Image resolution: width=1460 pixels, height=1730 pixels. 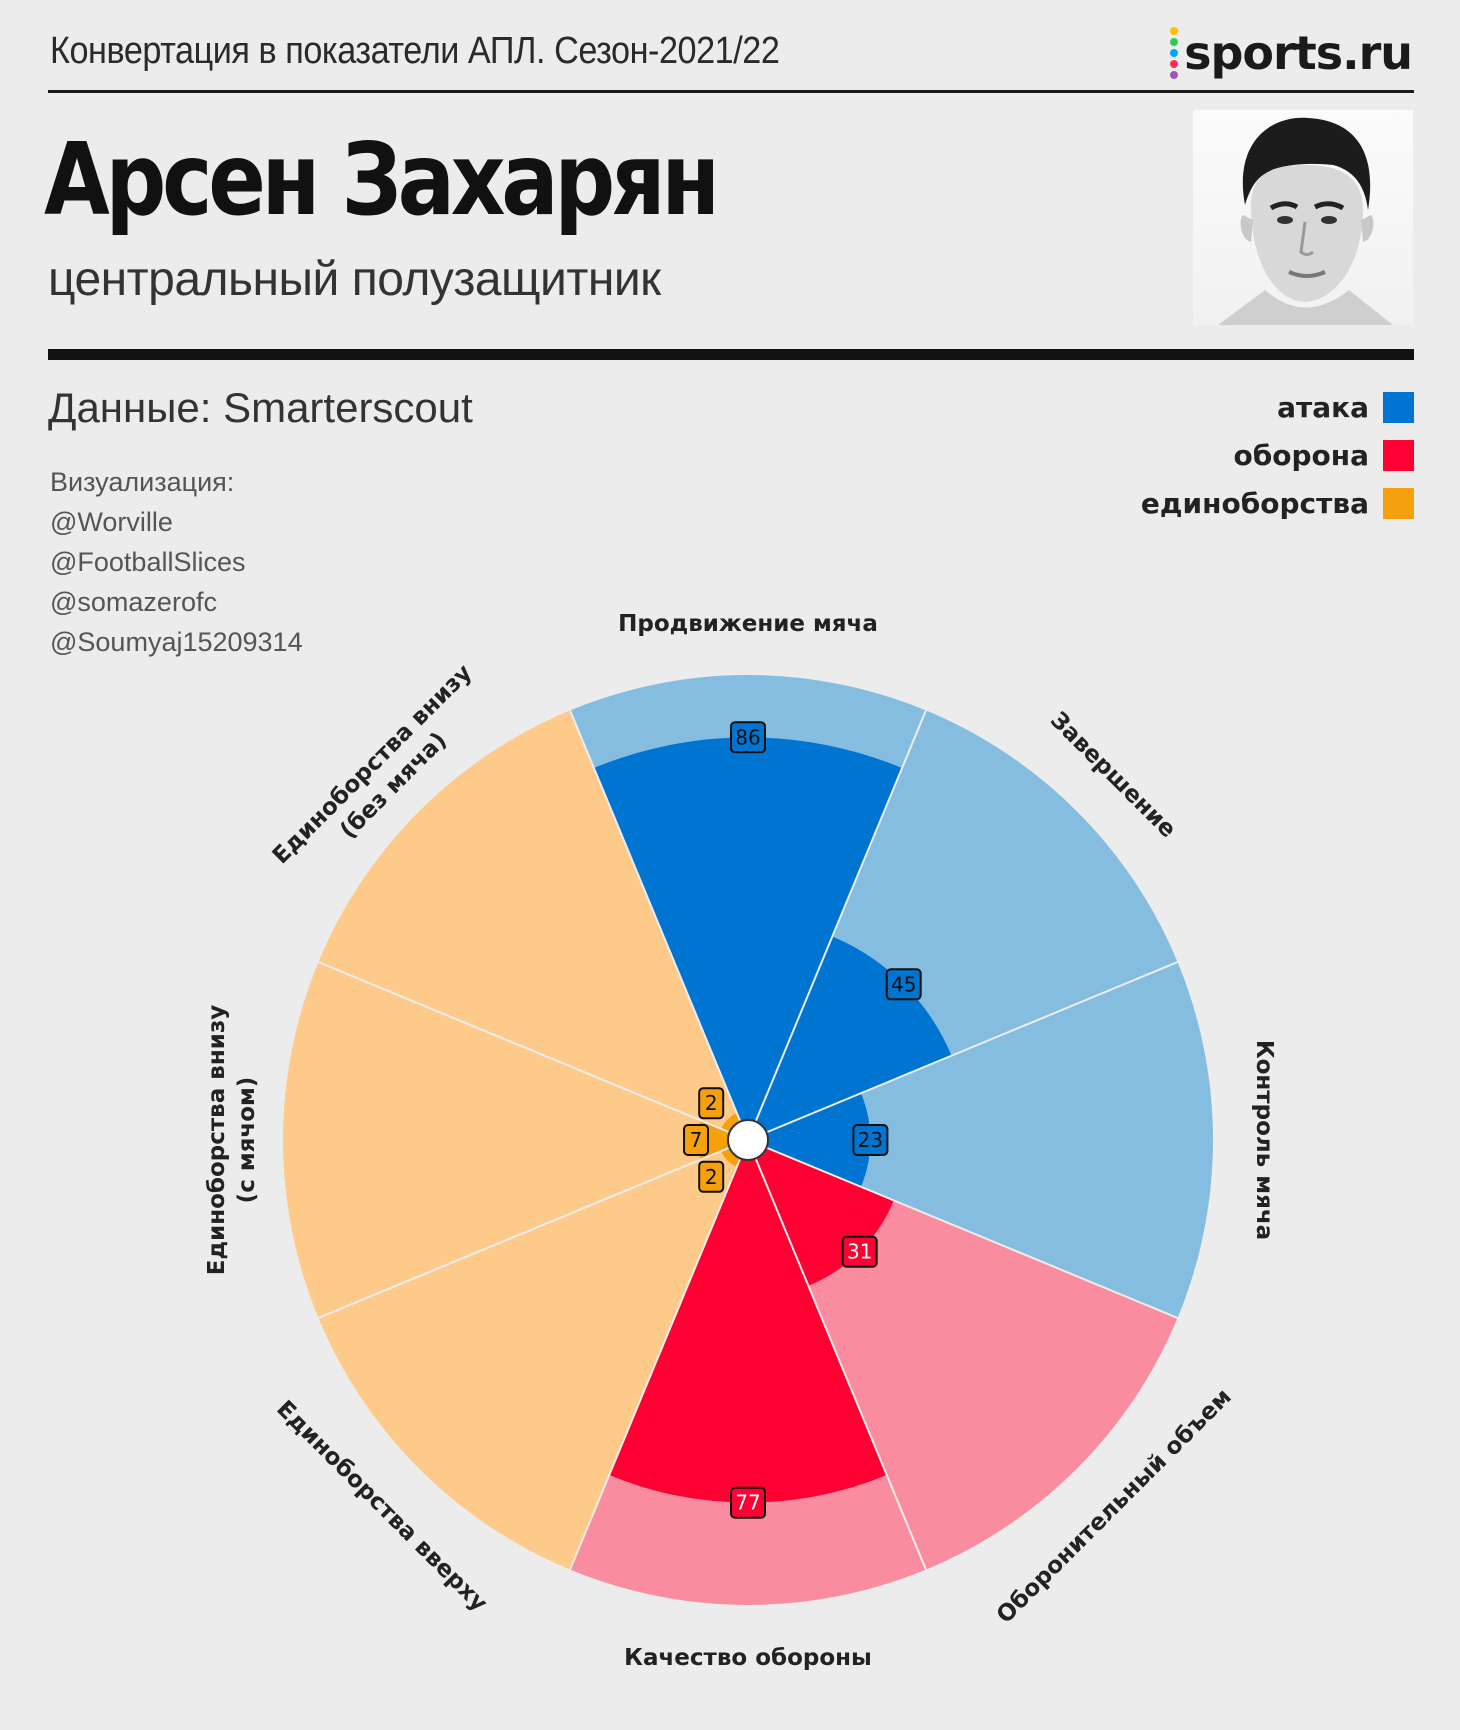 I want to click on header-divider, so click(x=731, y=91).